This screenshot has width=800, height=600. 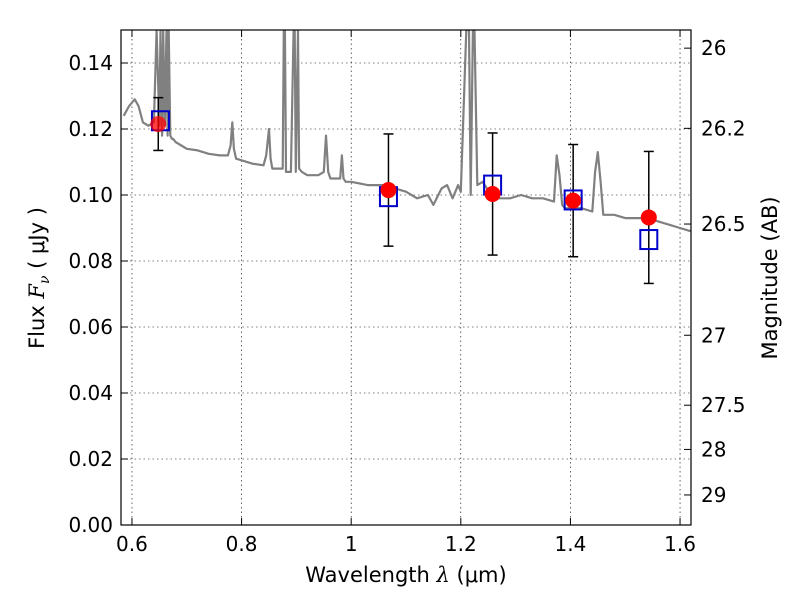 I want to click on x-tick-label: 0.8, so click(x=242, y=544).